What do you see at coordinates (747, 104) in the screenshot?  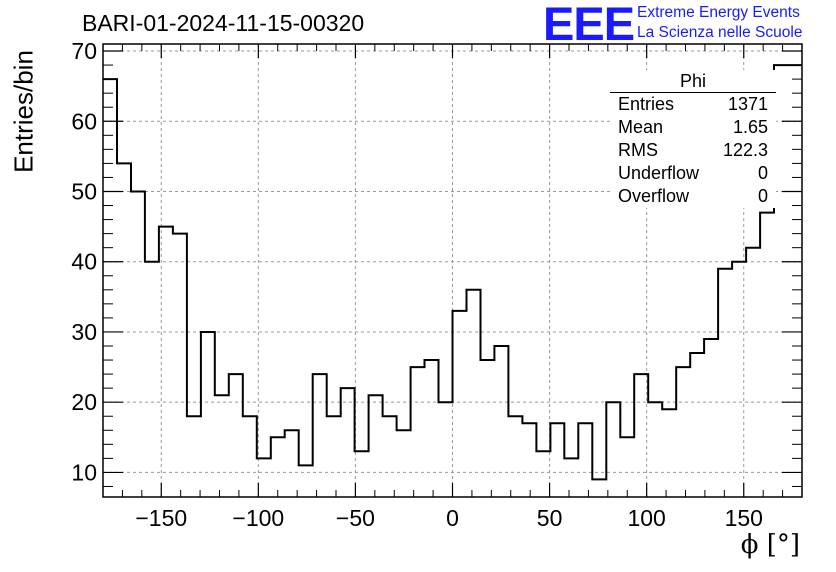 I see `stats-value: 1371` at bounding box center [747, 104].